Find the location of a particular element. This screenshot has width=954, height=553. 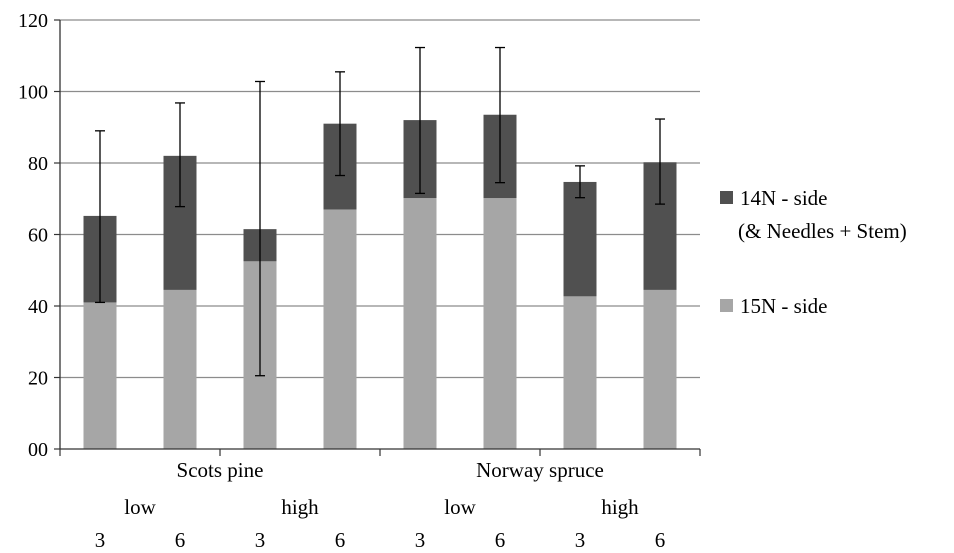

y-tick-label: 40 is located at coordinates (38, 307).